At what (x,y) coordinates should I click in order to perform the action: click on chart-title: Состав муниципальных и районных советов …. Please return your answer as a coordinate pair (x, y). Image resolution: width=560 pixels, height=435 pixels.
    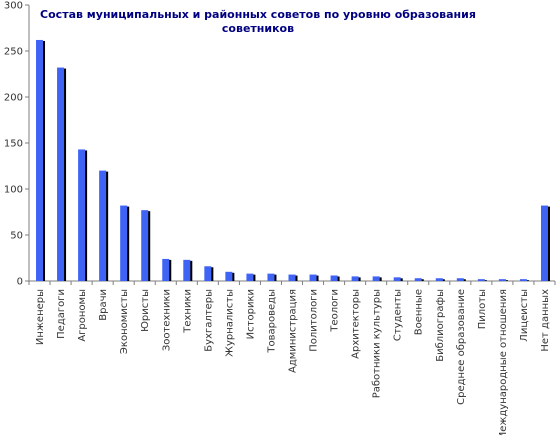
    Looking at the image, I should click on (258, 21).